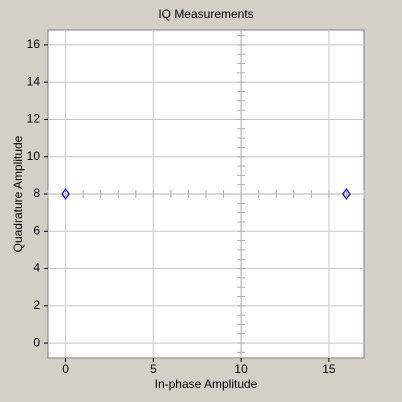 The image size is (402, 402). What do you see at coordinates (36, 230) in the screenshot?
I see `y-tick-label: 6` at bounding box center [36, 230].